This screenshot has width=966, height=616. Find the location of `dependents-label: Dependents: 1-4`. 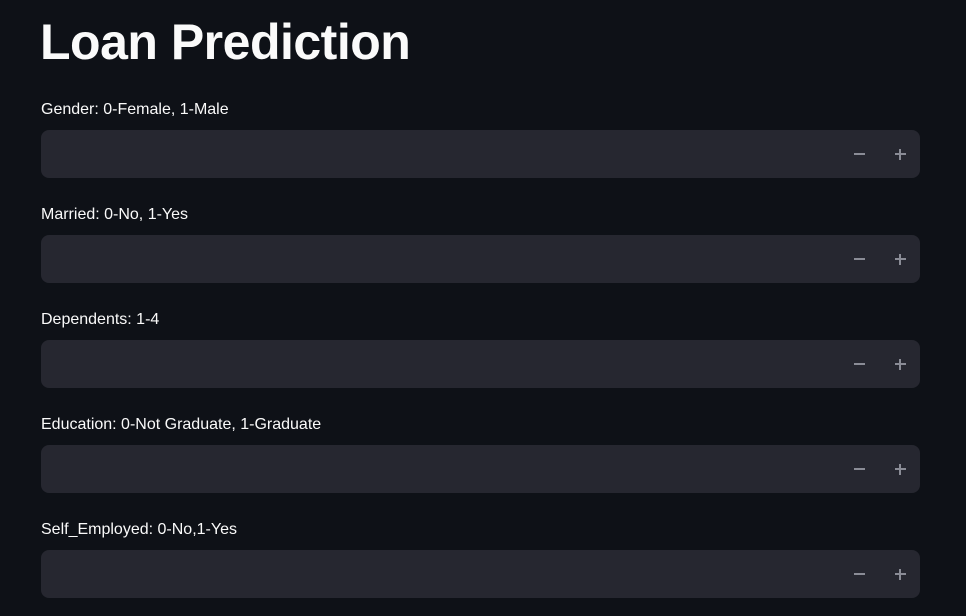

dependents-label: Dependents: 1-4 is located at coordinates (100, 319).